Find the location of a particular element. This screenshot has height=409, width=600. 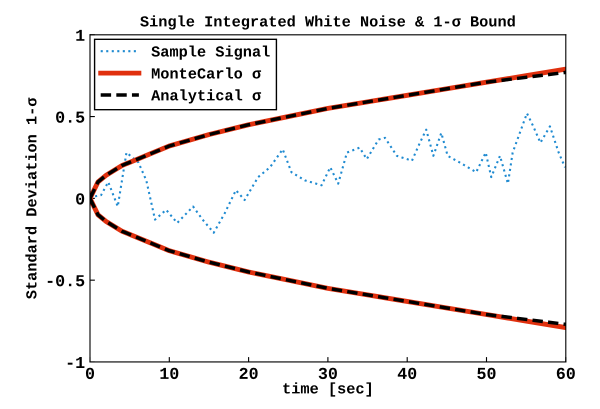

x-tick-label: 0 is located at coordinates (90, 374).